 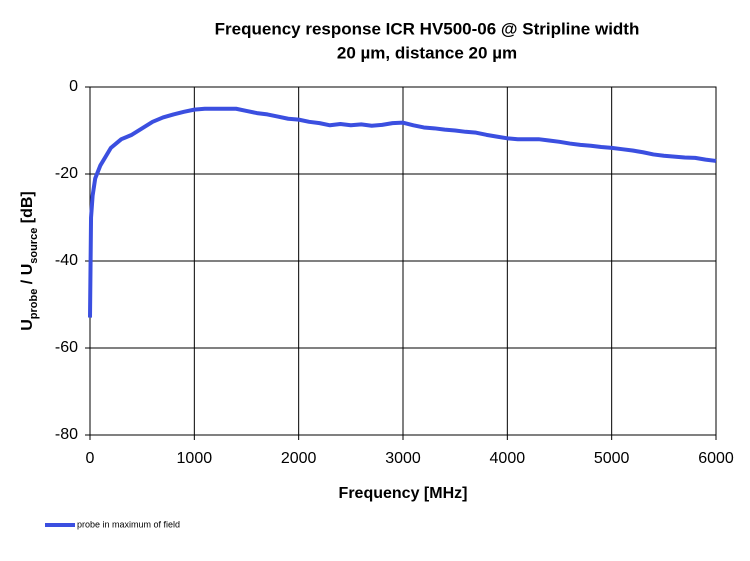 I want to click on y-axis-title-part: [dB], so click(x=27, y=209).